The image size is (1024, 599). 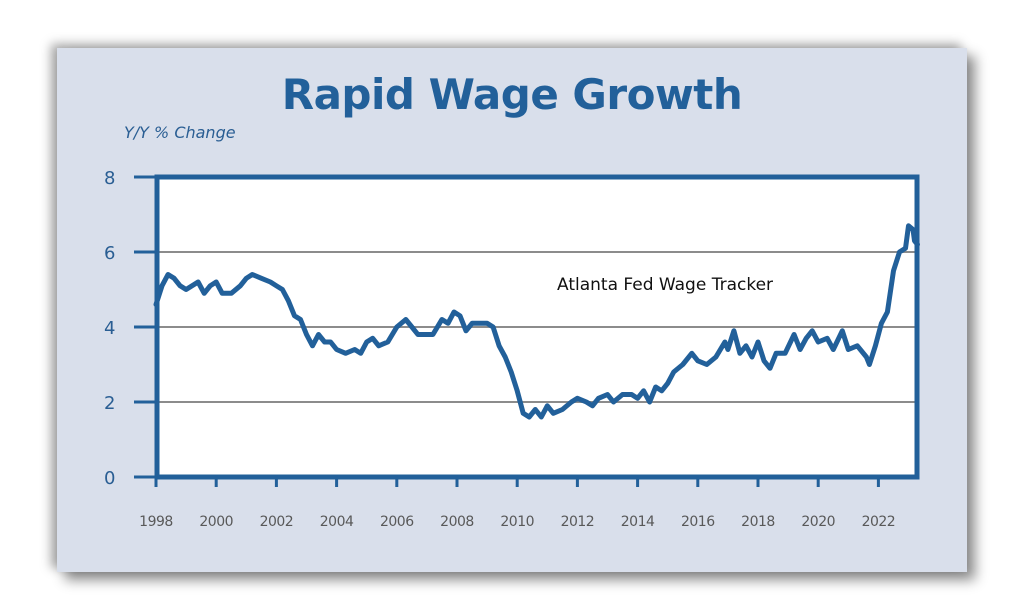 I want to click on x-tick-label: 1998, so click(x=156, y=522).